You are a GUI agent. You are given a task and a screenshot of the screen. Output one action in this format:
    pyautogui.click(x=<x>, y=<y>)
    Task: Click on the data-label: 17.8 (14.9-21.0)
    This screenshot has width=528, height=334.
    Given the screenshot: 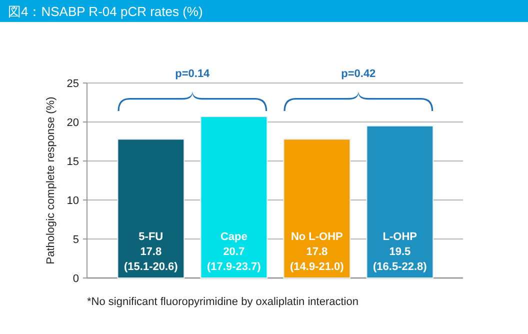 What is the action you would take?
    pyautogui.click(x=317, y=259)
    